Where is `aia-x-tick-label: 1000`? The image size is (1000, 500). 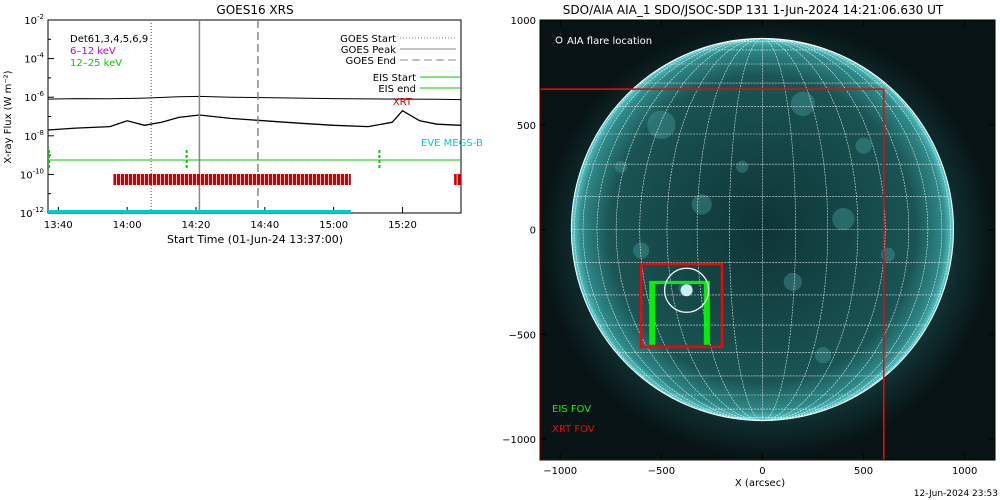
aia-x-tick-label: 1000 is located at coordinates (964, 471).